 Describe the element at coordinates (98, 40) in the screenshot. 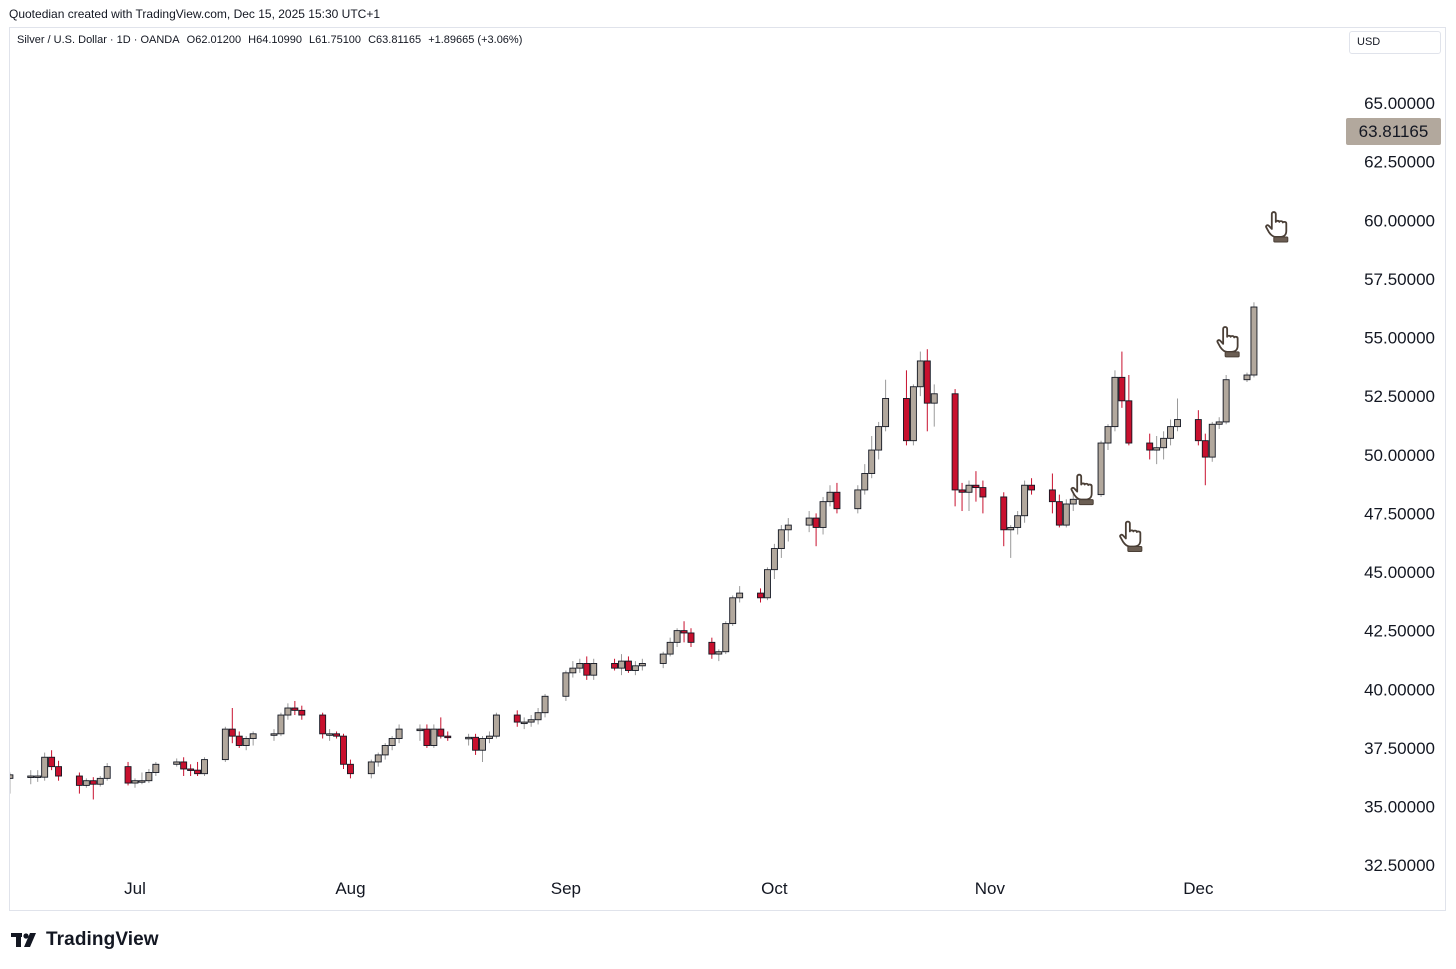

I see `legend-symbol: Silver / U.S. Dollar · 1D · OANDA` at that location.